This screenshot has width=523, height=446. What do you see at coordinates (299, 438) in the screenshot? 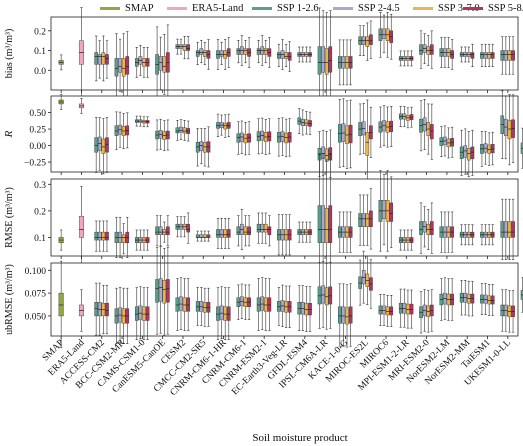
I see `x-axis-label: Soil moisture product` at bounding box center [299, 438].